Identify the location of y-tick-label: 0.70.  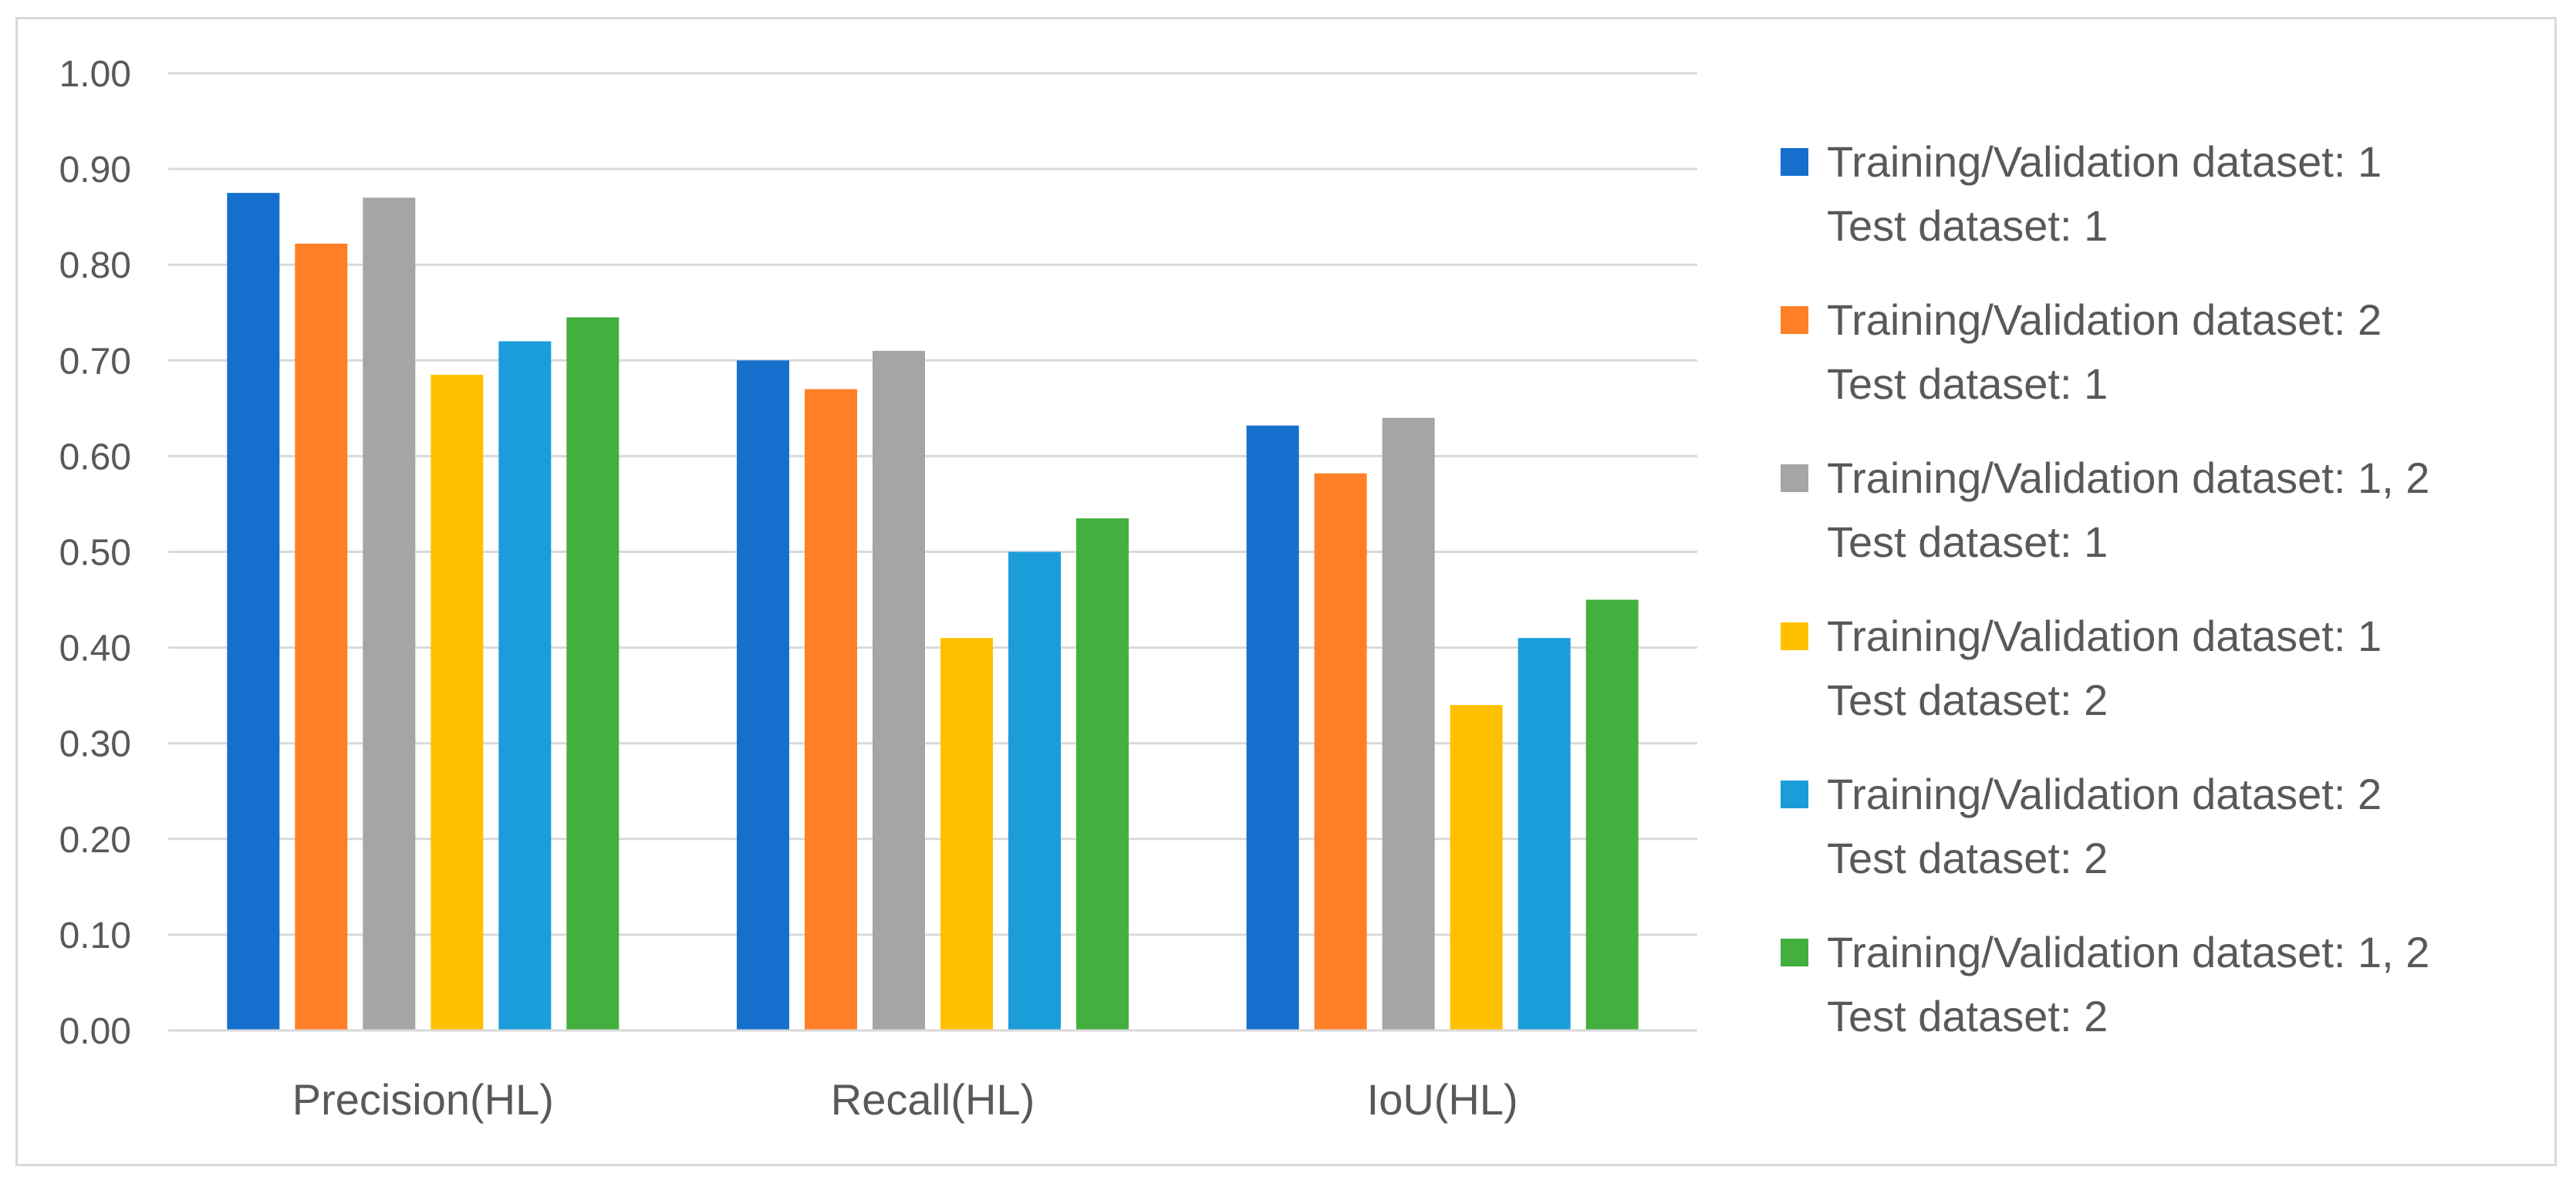
(95, 362).